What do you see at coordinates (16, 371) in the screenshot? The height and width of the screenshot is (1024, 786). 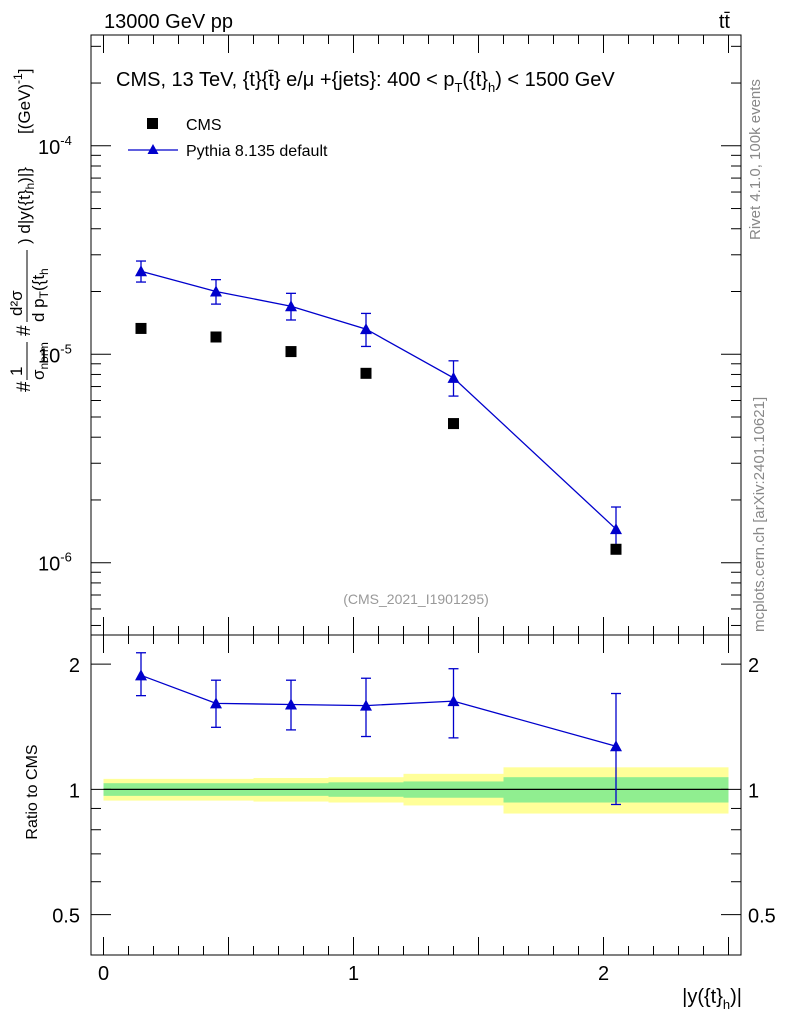 I see `svg-text: 1` at bounding box center [16, 371].